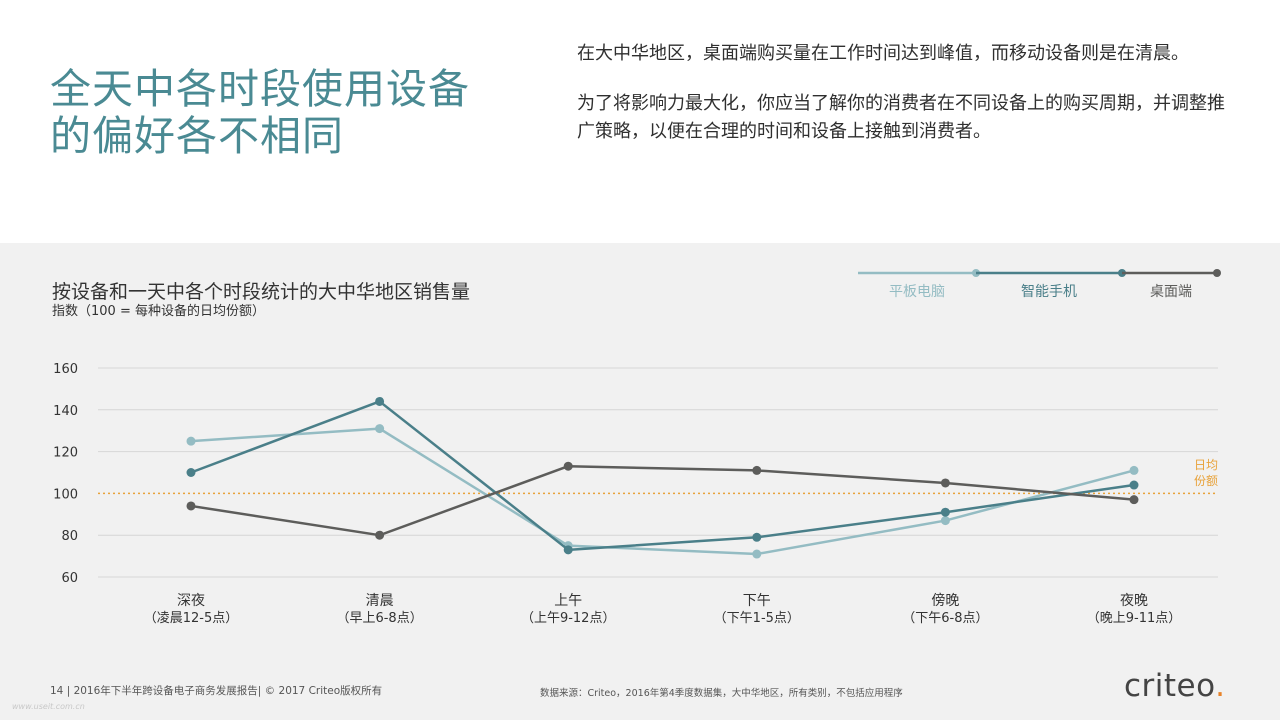  What do you see at coordinates (568, 618) in the screenshot?
I see `x-tick-sublabel: （上午9-12点）` at bounding box center [568, 618].